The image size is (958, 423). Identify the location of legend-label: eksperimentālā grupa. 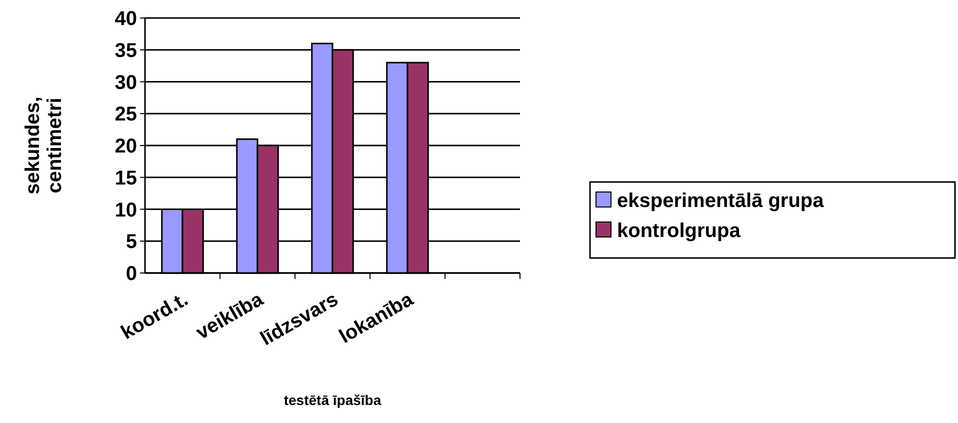
(721, 201).